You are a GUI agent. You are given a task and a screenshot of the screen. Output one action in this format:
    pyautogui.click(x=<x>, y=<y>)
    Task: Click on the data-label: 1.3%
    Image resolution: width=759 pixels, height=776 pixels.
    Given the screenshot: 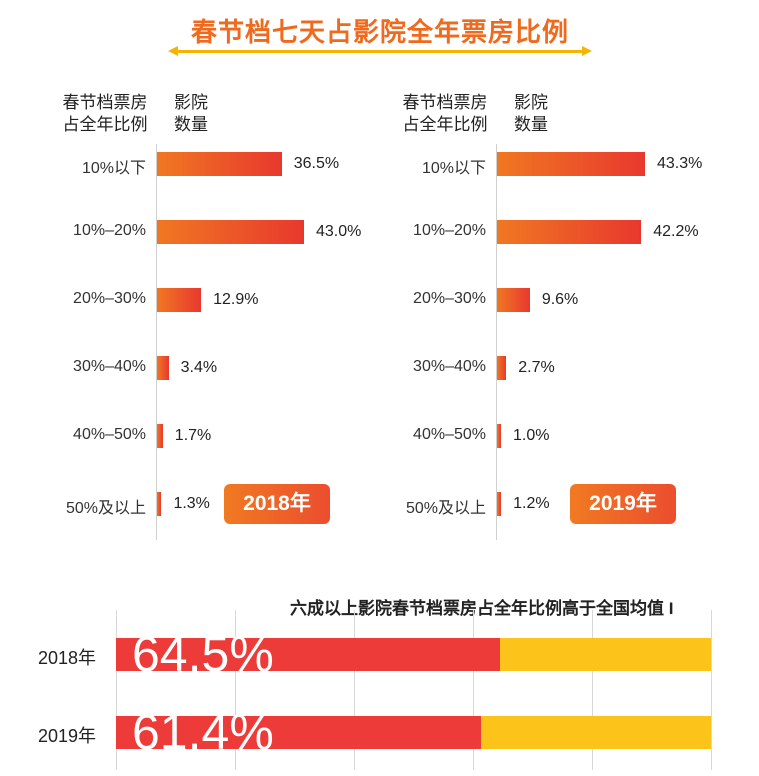 What is the action you would take?
    pyautogui.click(x=191, y=503)
    